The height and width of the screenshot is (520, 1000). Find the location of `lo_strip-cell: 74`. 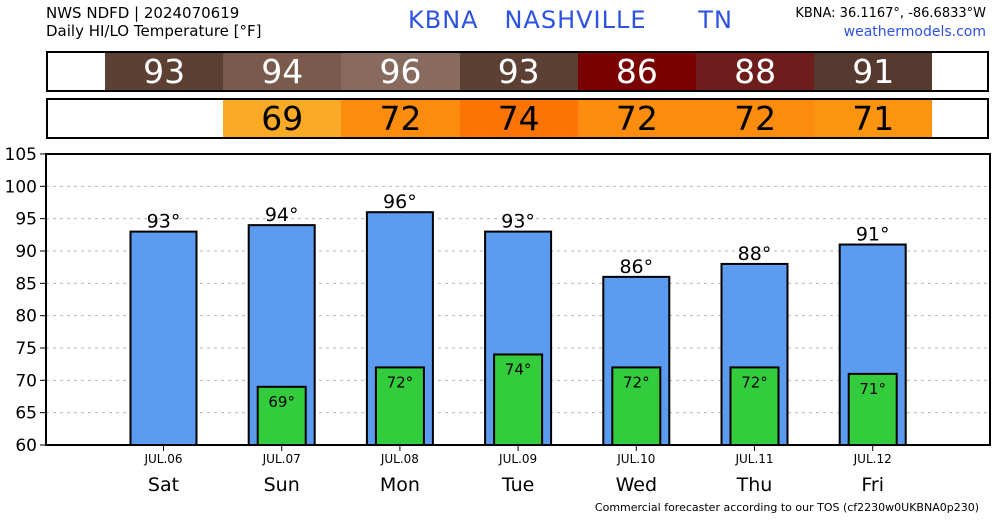

lo_strip-cell: 74 is located at coordinates (518, 118).